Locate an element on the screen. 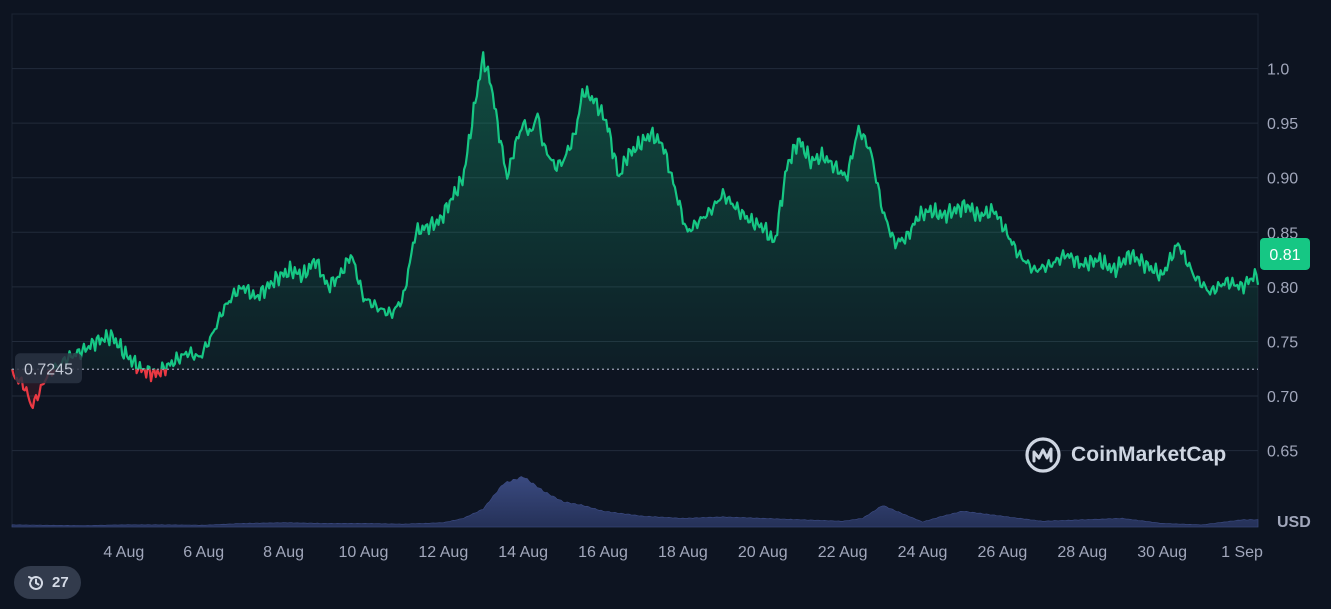  x-tick-label: 4 Aug is located at coordinates (123, 552).